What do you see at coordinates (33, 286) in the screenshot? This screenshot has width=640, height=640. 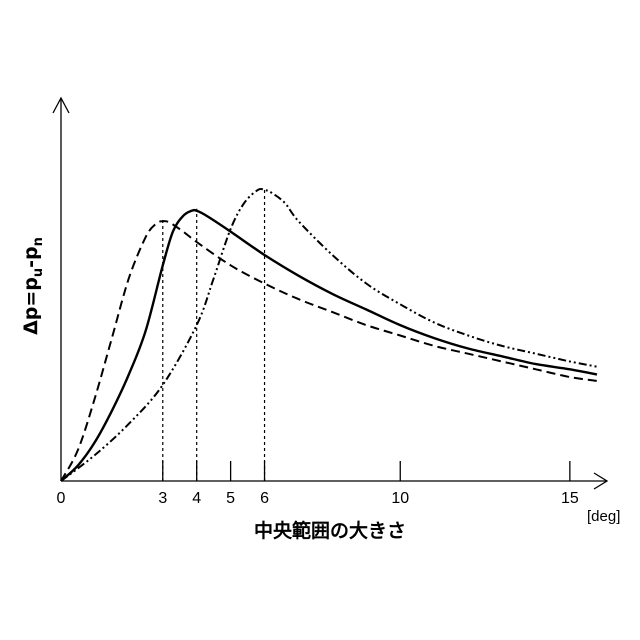 I see `y-axis-title: Δp=pu-pn` at bounding box center [33, 286].